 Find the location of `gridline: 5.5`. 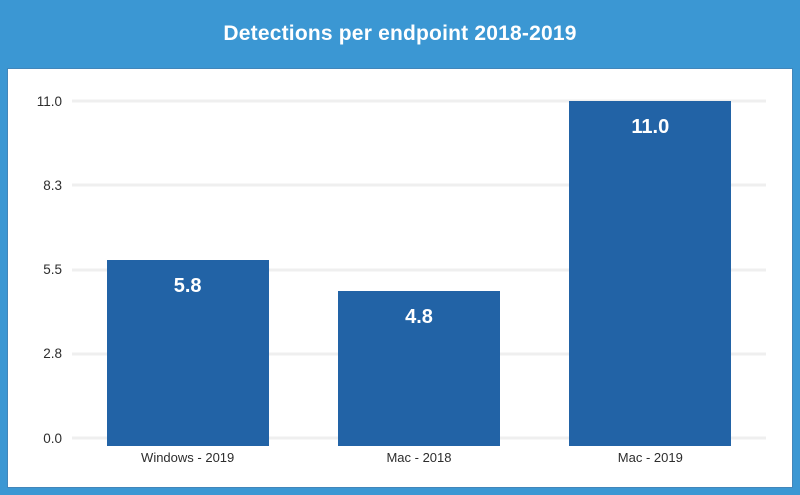

gridline: 5.5 is located at coordinates (404, 269).